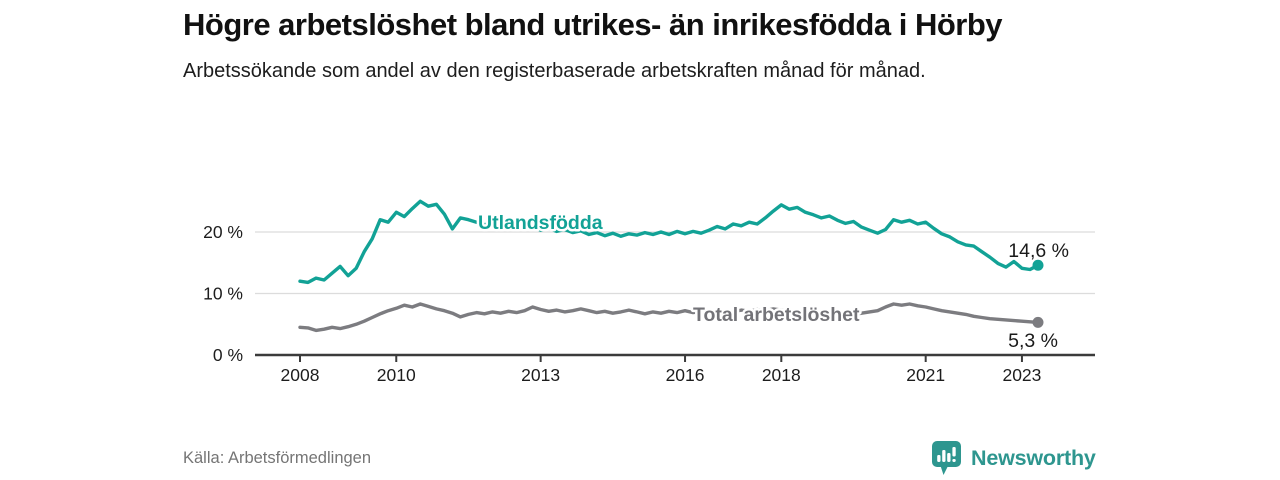 The image size is (1280, 480). Describe the element at coordinates (396, 375) in the screenshot. I see `x-axis-label: 2010` at that location.